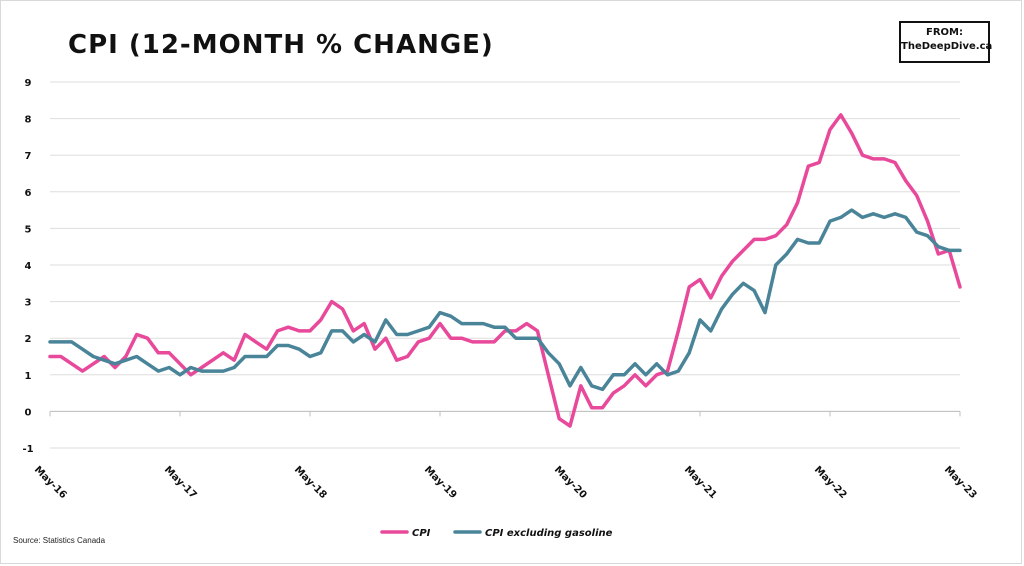 The image size is (1024, 566). Describe the element at coordinates (947, 46) in the screenshot. I see `badge-site-label: TheDeepDive.ca` at that location.